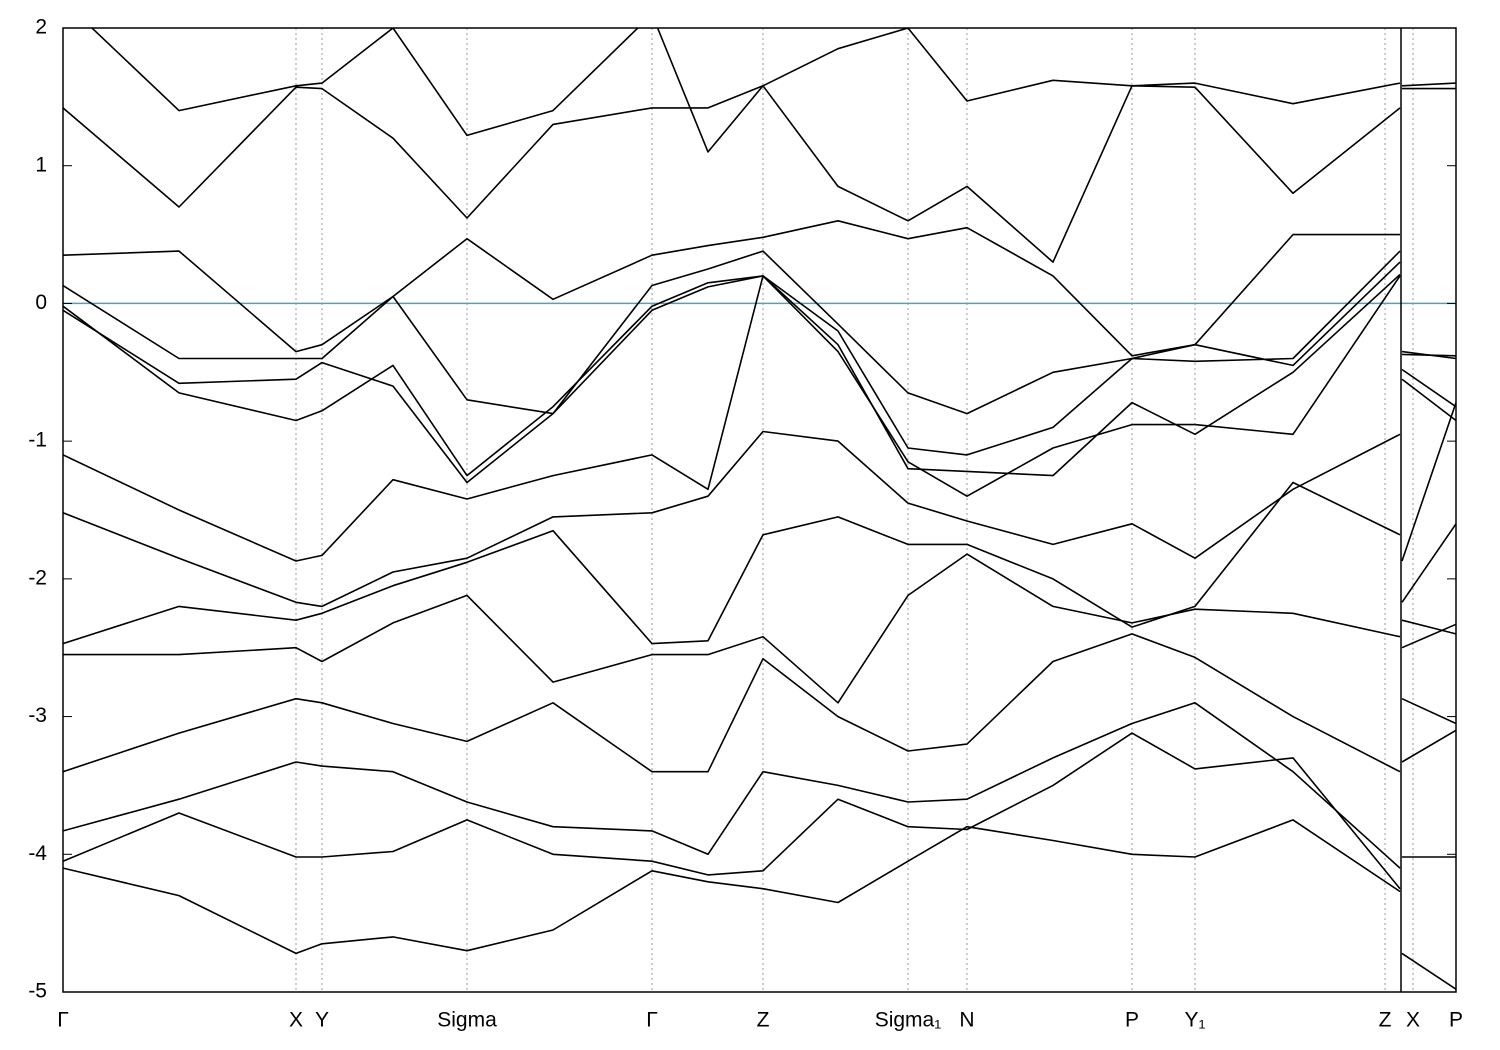  I want to click on x-tick-label: Y, so click(322, 1020).